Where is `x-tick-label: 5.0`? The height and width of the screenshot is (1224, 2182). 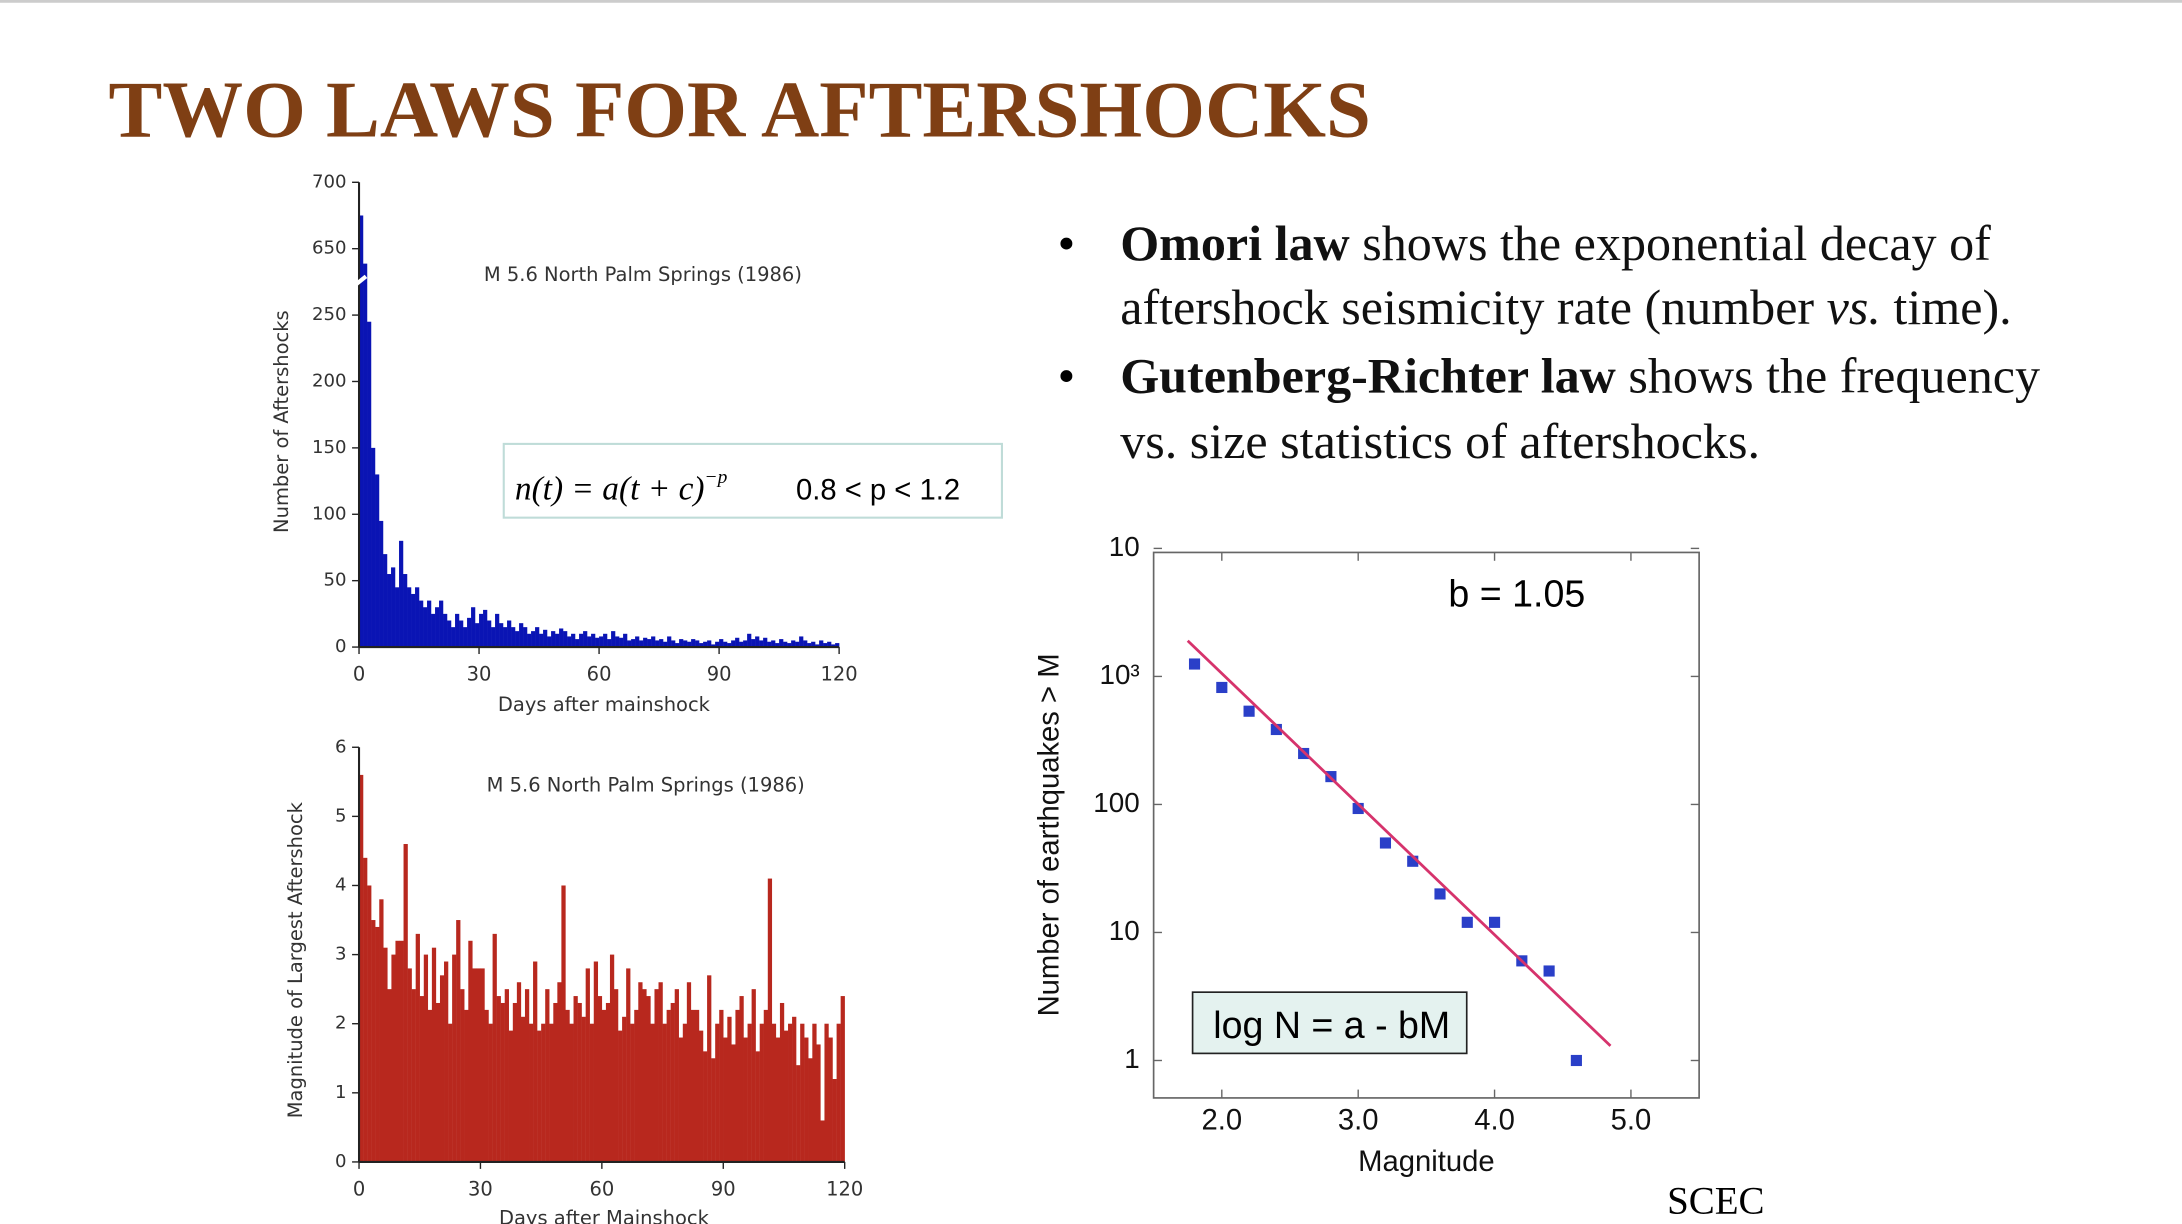 x-tick-label: 5.0 is located at coordinates (1631, 1120).